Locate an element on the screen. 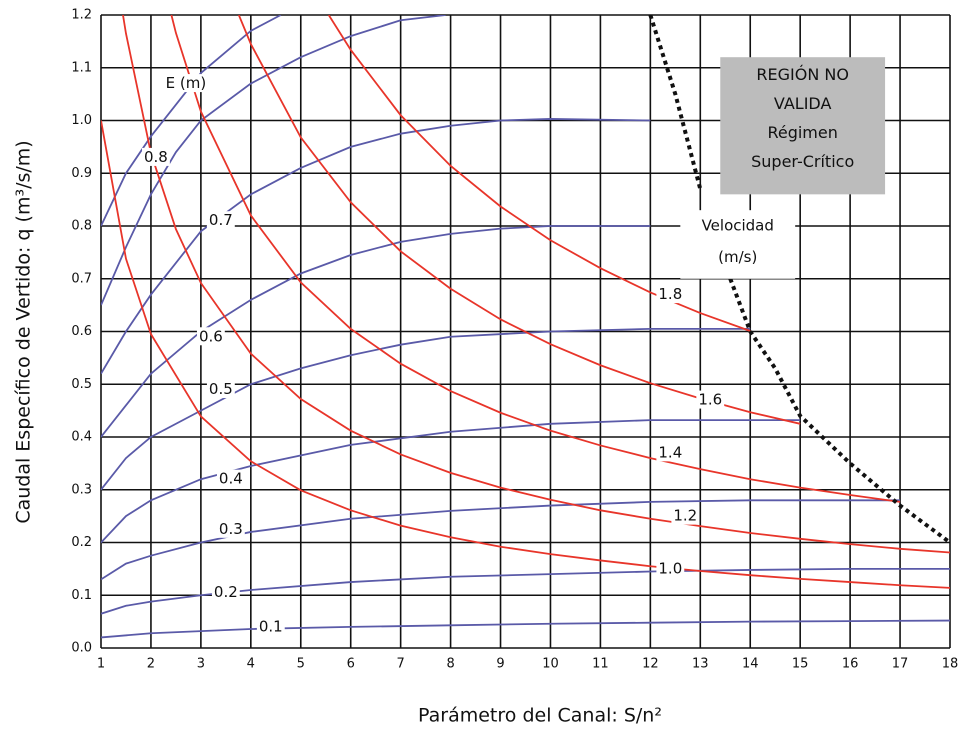  region-label: Super-Crítico is located at coordinates (802, 161).